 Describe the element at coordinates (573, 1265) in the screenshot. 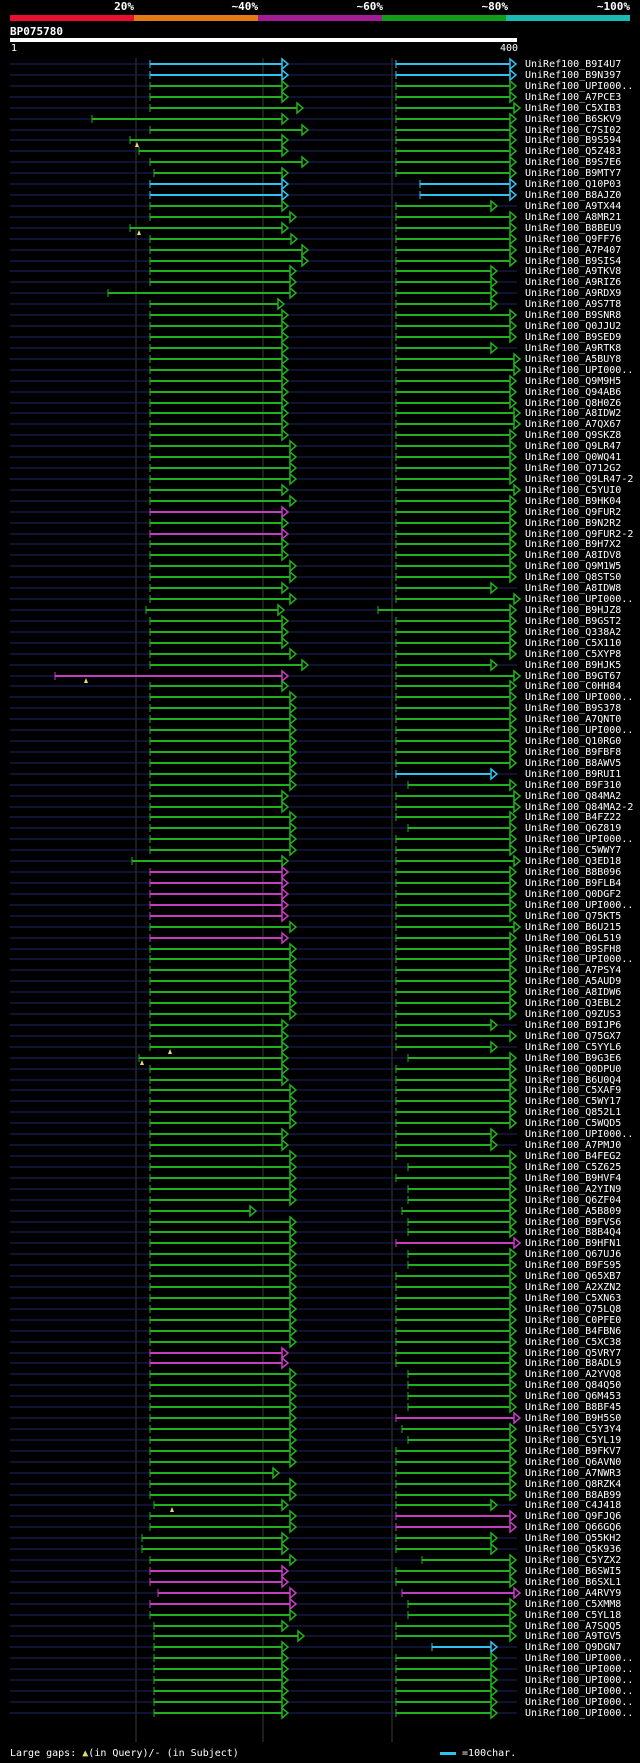

I see `hit-label: UniRef100_B9FS95` at that location.